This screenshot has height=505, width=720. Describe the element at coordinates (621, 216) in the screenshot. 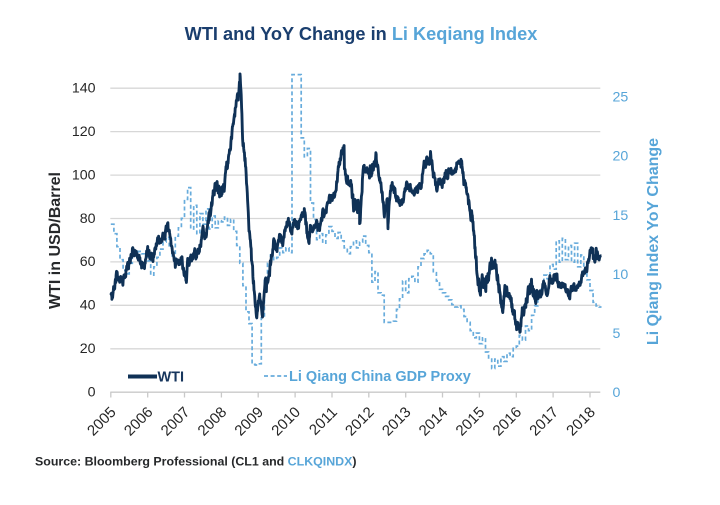

I see `svg-text: 15` at that location.